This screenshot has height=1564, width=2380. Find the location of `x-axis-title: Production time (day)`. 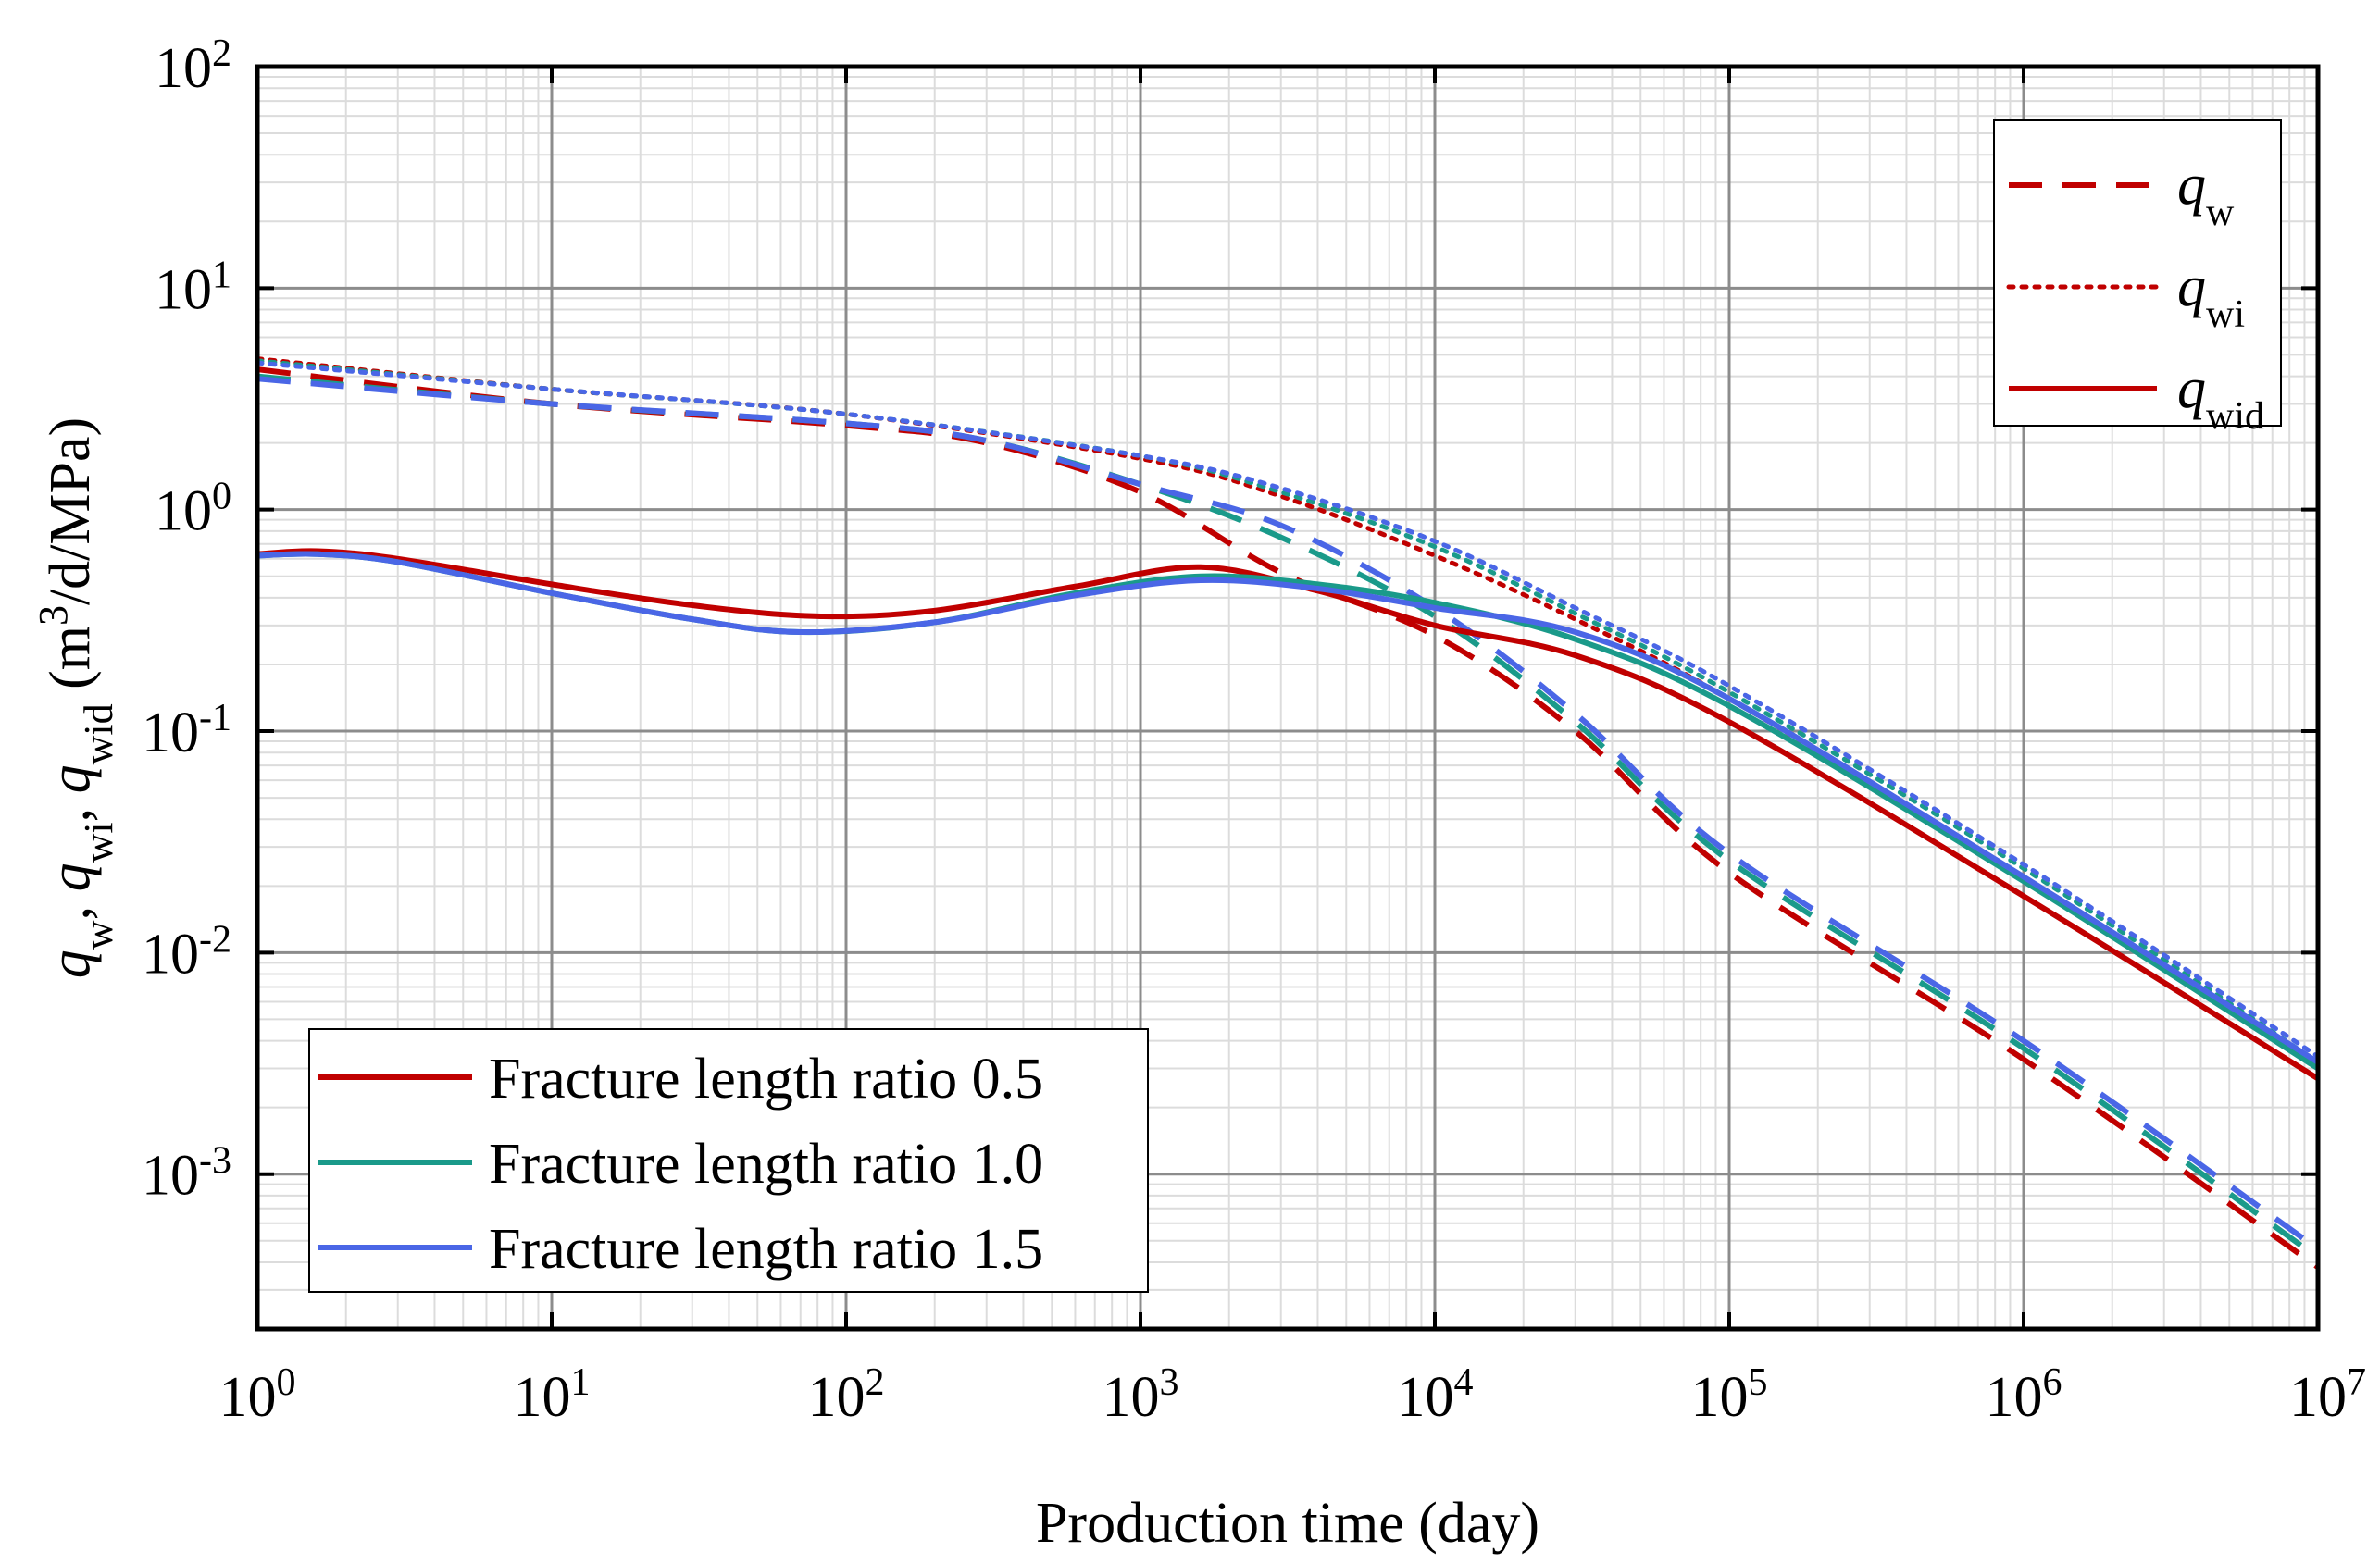

x-axis-title: Production time (day) is located at coordinates (1287, 1523).